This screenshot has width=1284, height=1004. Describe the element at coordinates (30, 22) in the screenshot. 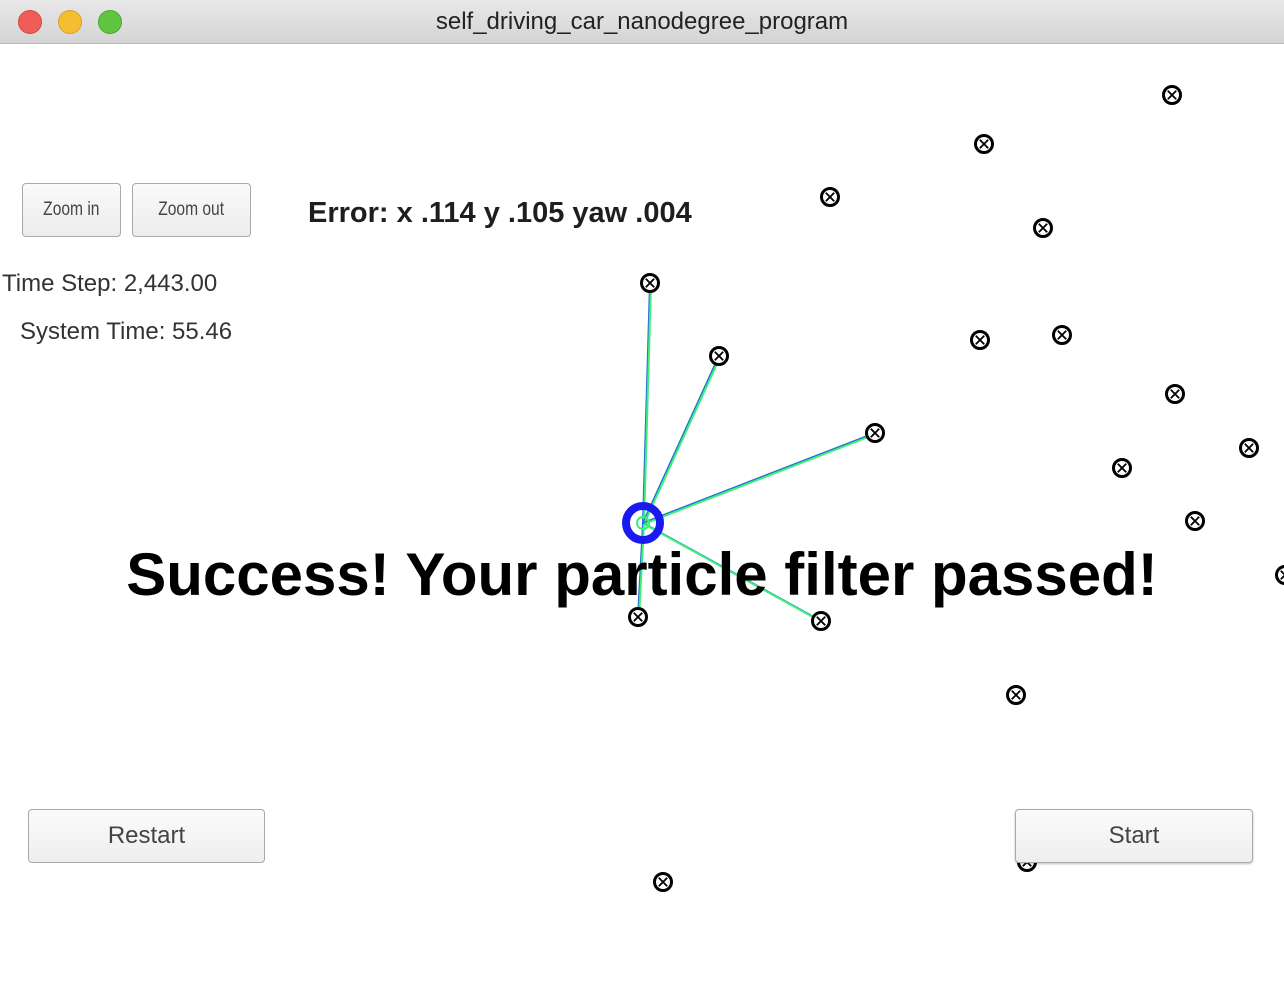

I see `close-window-button` at that location.